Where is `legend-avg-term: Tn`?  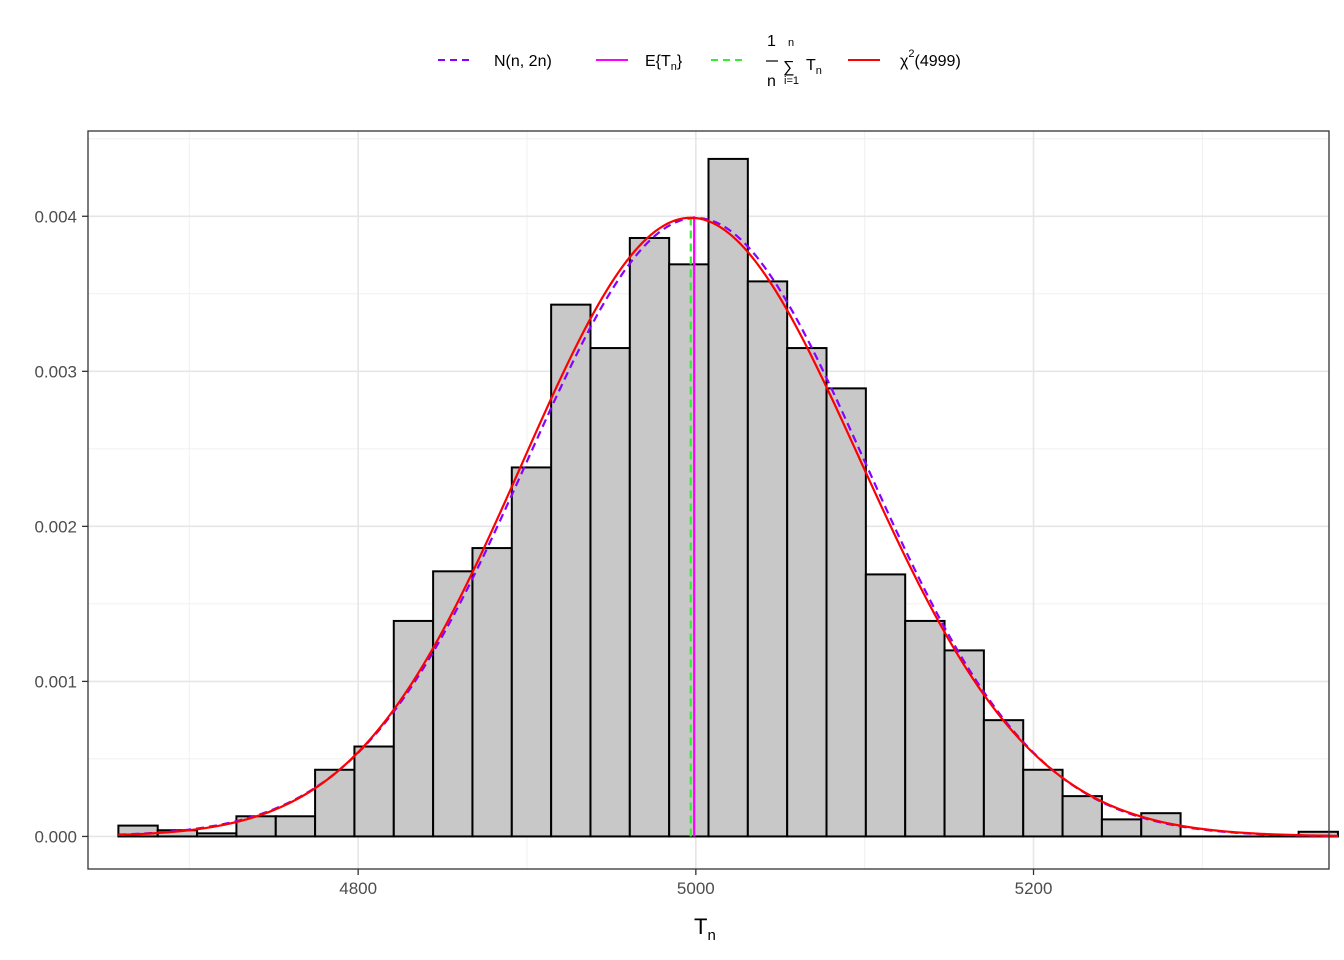
legend-avg-term: Tn is located at coordinates (814, 67).